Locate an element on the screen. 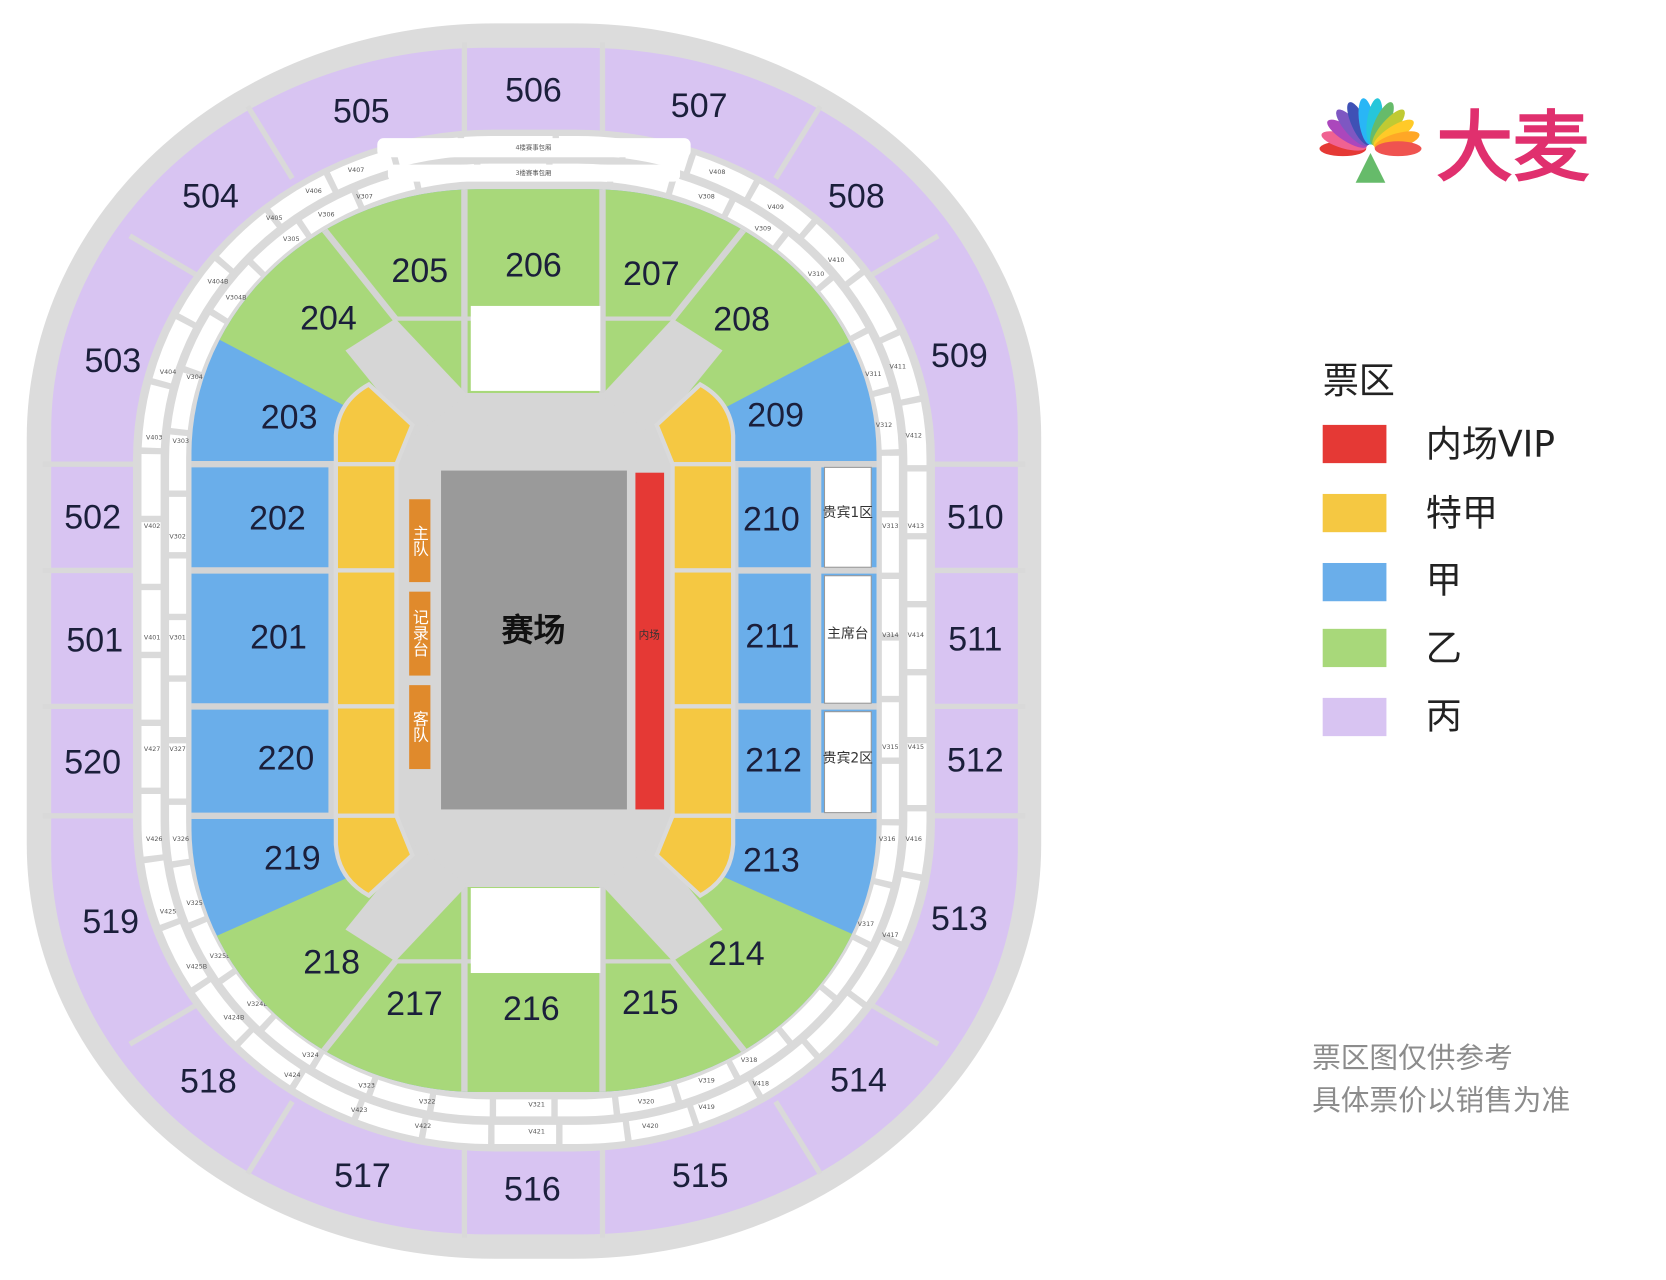  vip-box-v318: V318 is located at coordinates (749, 1060).